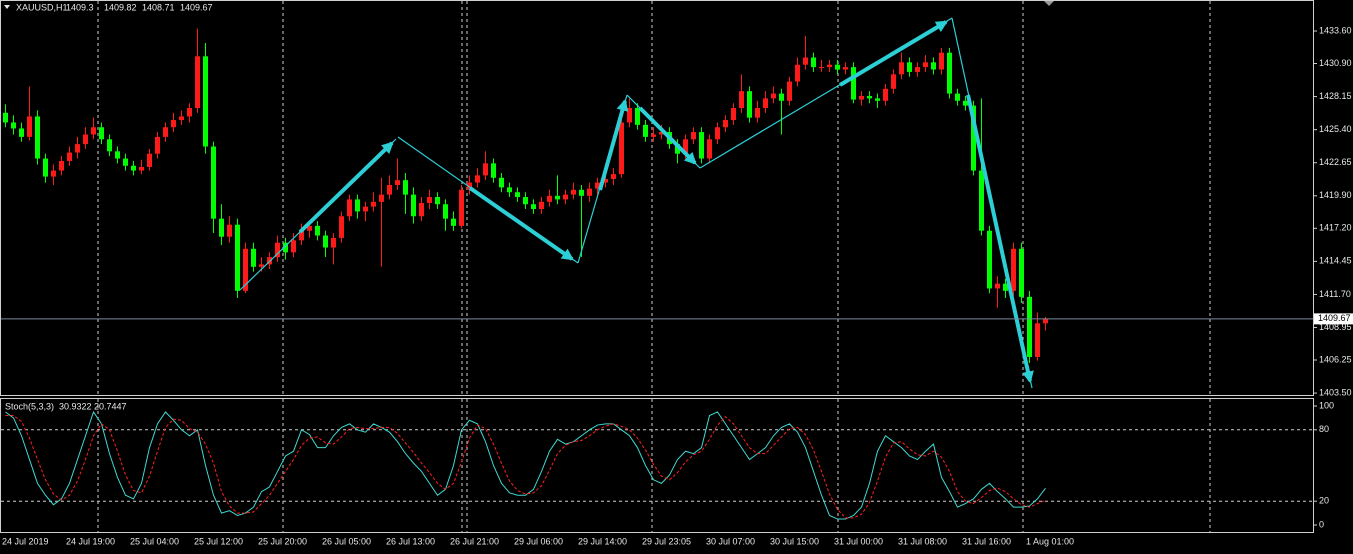  Describe the element at coordinates (218, 541) in the screenshot. I see `x-tick-label: 25 Jul 12:00` at that location.